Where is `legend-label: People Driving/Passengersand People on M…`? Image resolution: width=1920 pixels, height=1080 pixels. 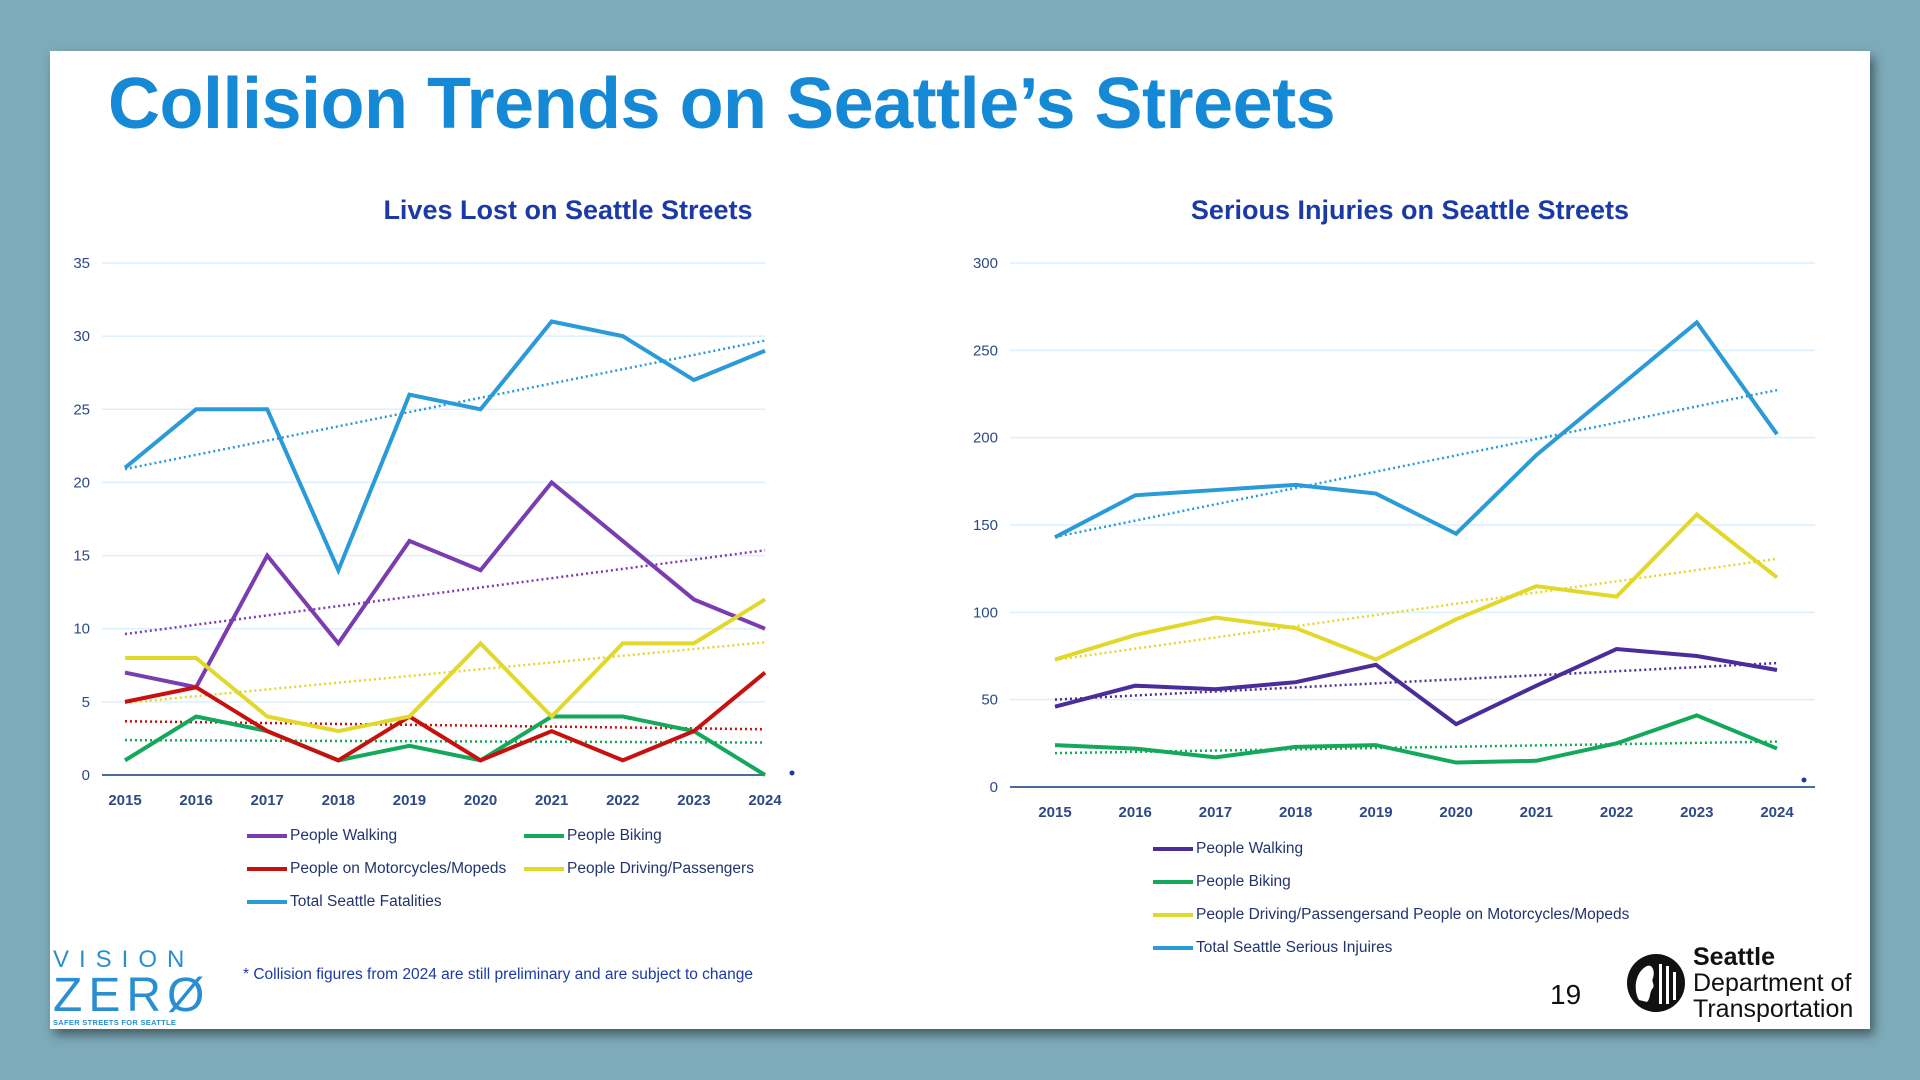 legend-label: People Driving/Passengersand People on M… is located at coordinates (1413, 914).